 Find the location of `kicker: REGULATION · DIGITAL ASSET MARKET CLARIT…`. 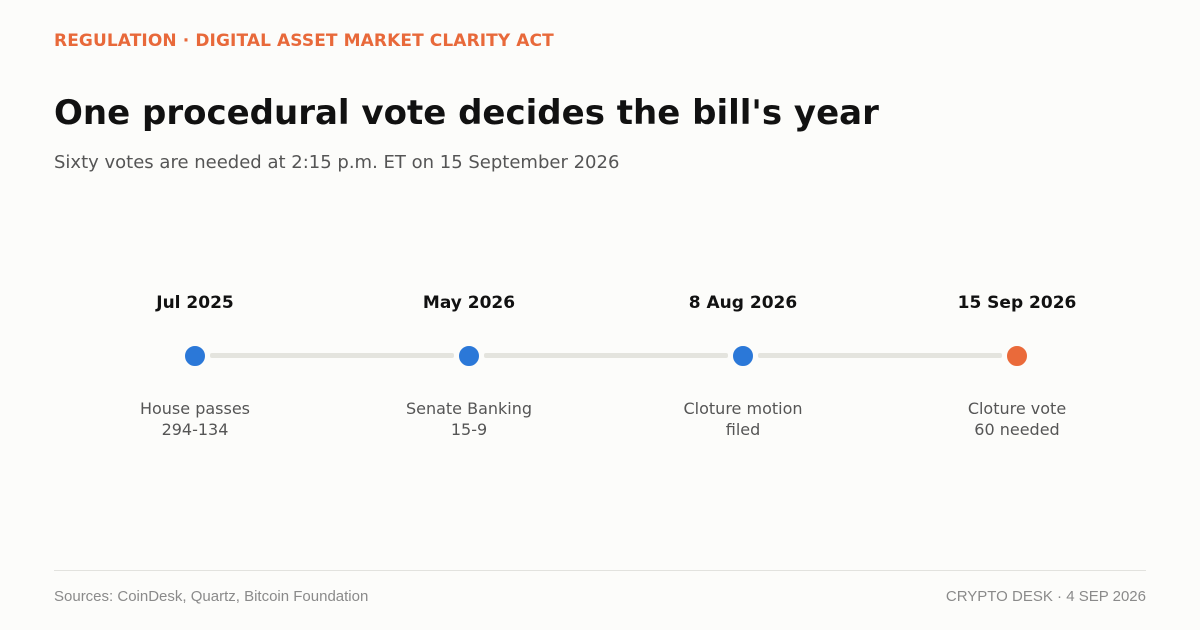

kicker: REGULATION · DIGITAL ASSET MARKET CLARIT… is located at coordinates (304, 41).